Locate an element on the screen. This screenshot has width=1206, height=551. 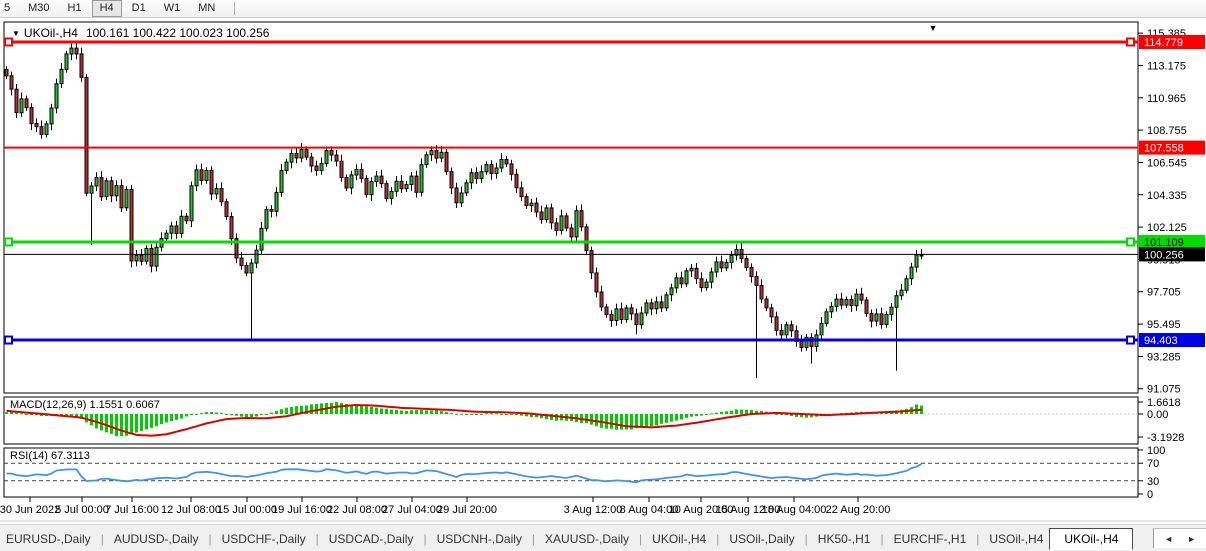
svg-text: 1.6618 is located at coordinates (1164, 403).